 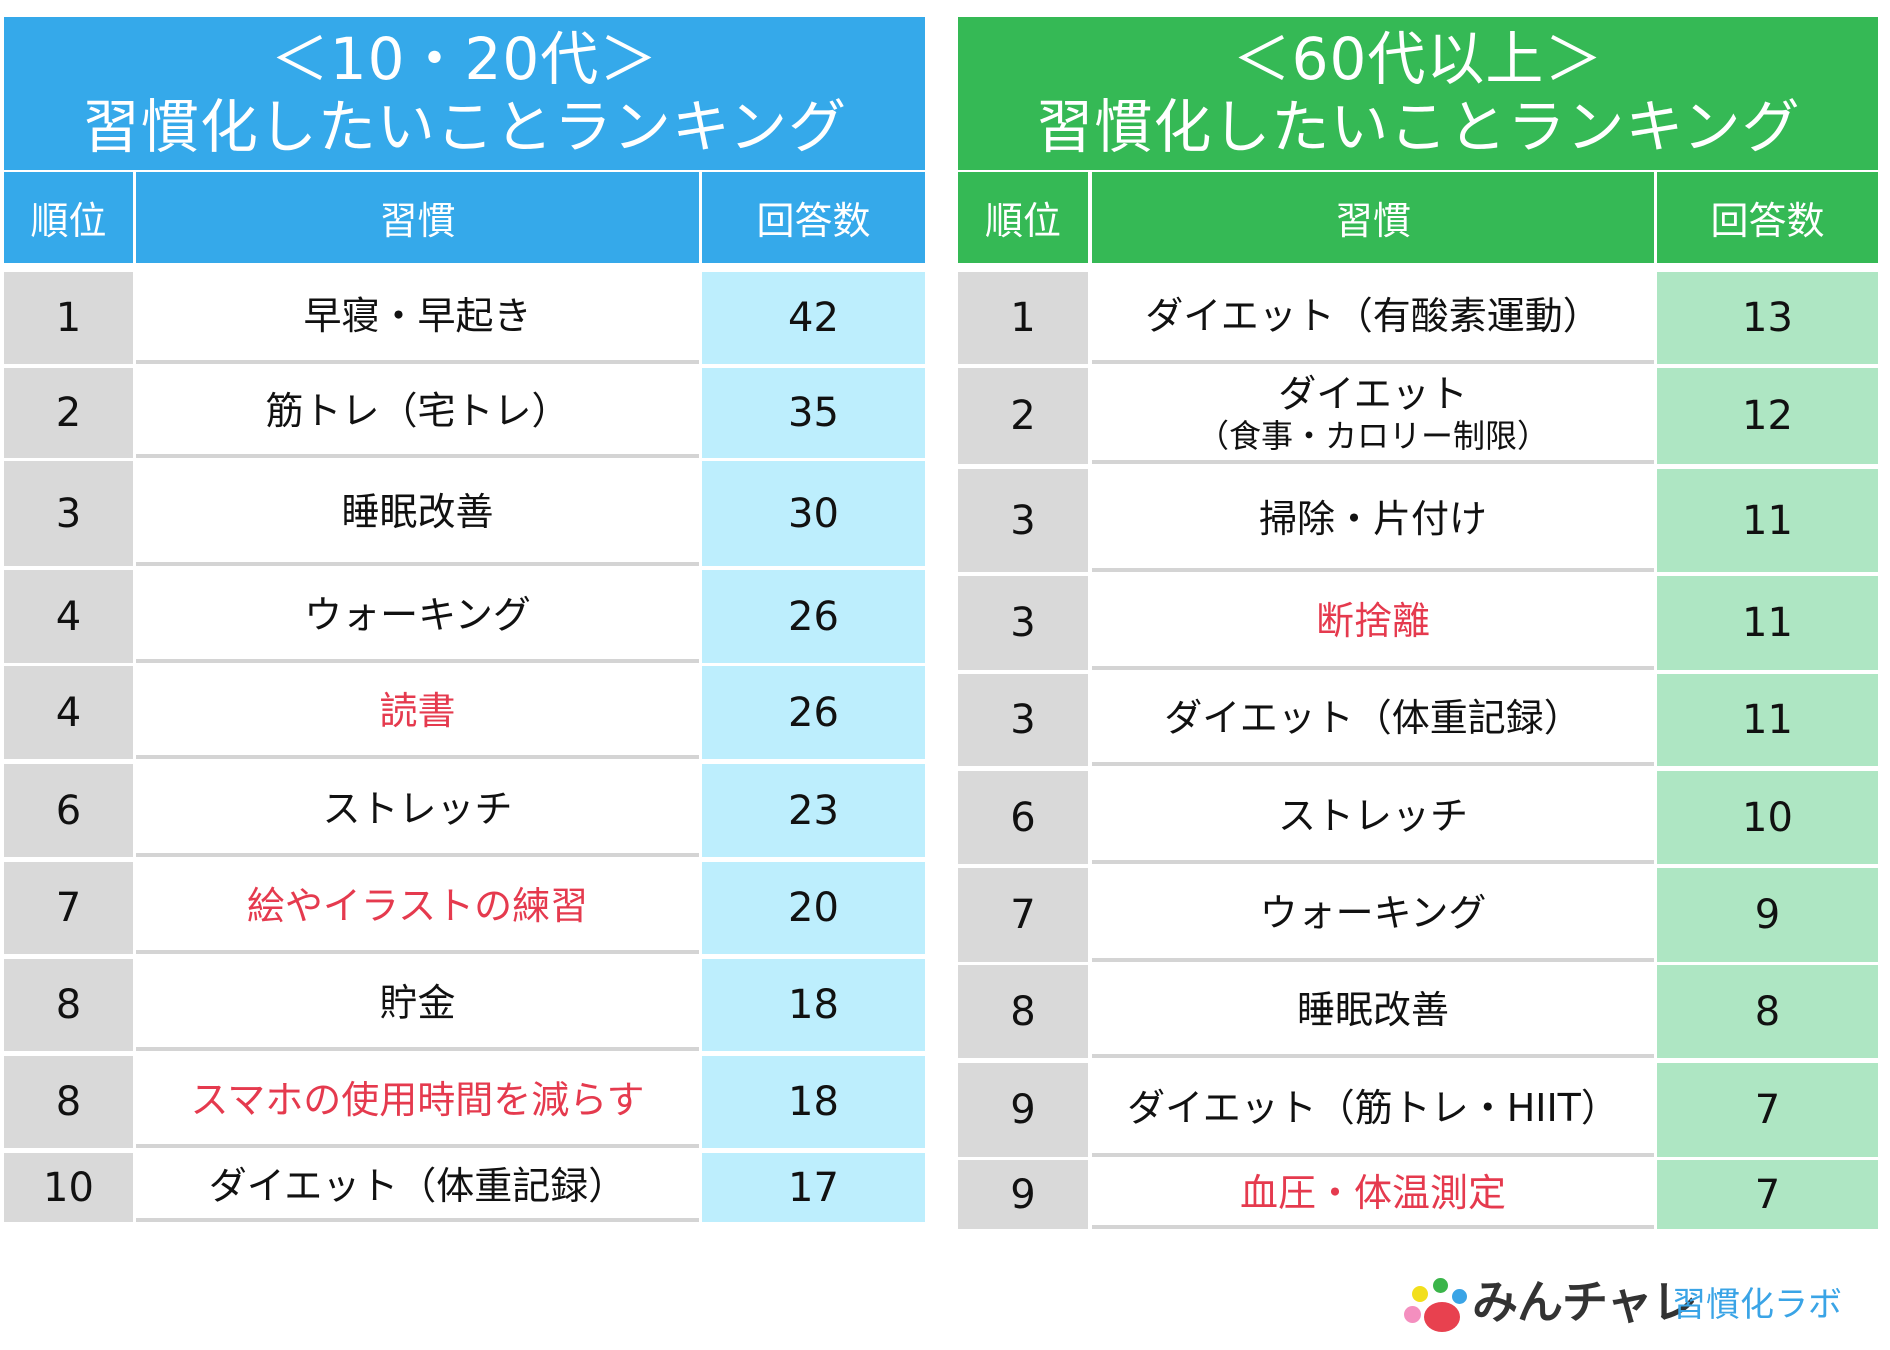 I want to click on count-cell: 23, so click(x=813, y=810).